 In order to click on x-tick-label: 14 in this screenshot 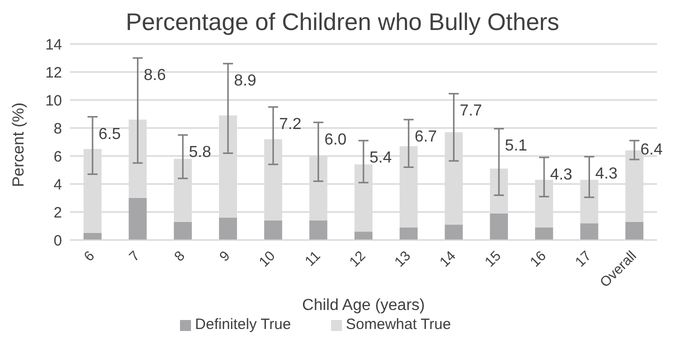, I will do `click(447, 258)`.